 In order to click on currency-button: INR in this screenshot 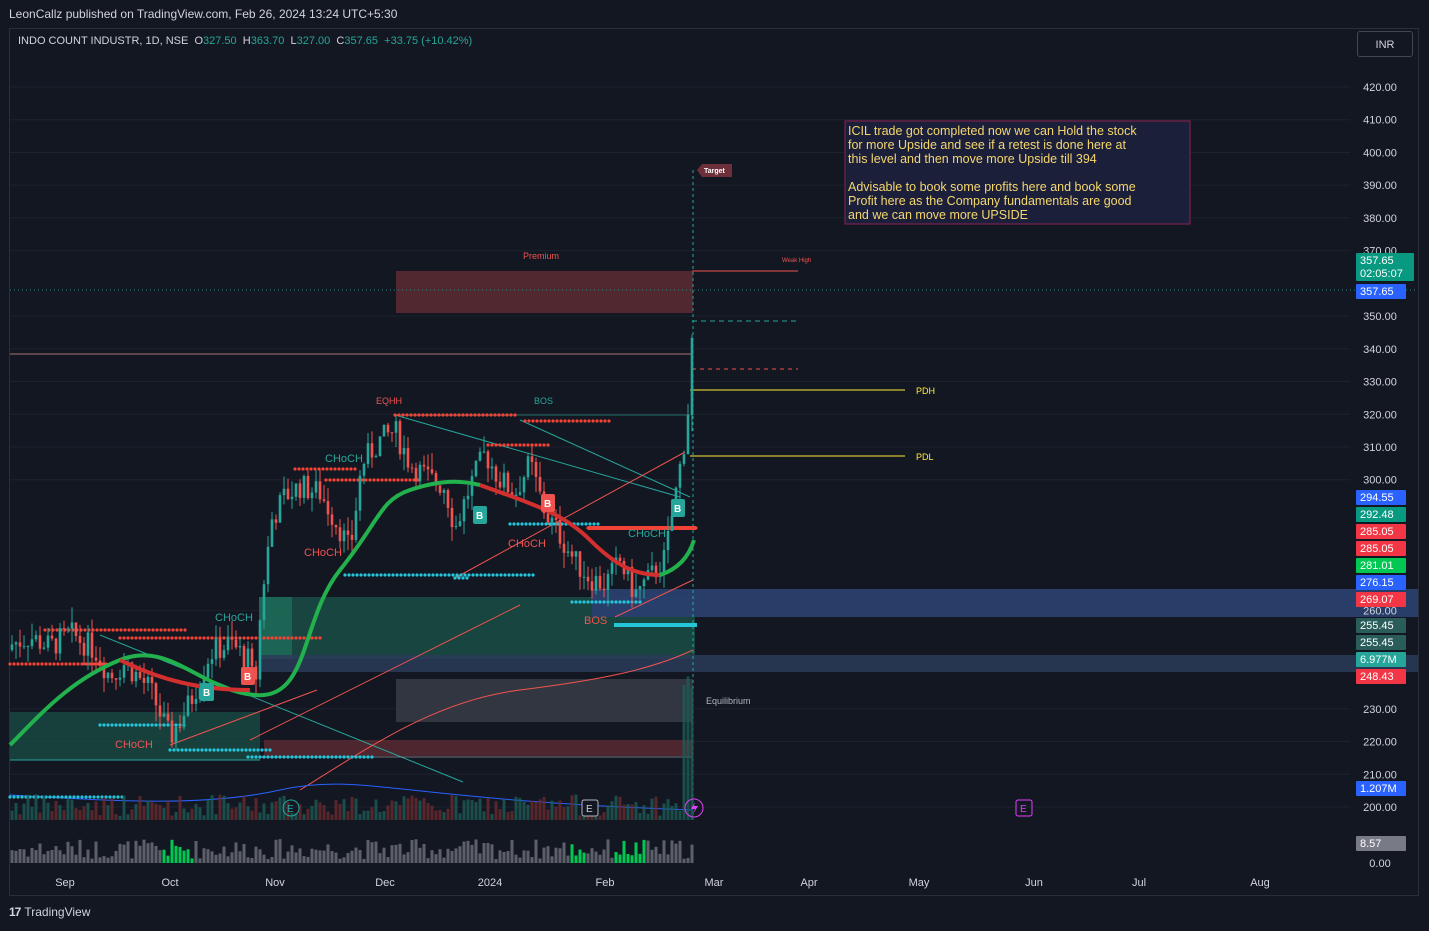, I will do `click(1385, 44)`.